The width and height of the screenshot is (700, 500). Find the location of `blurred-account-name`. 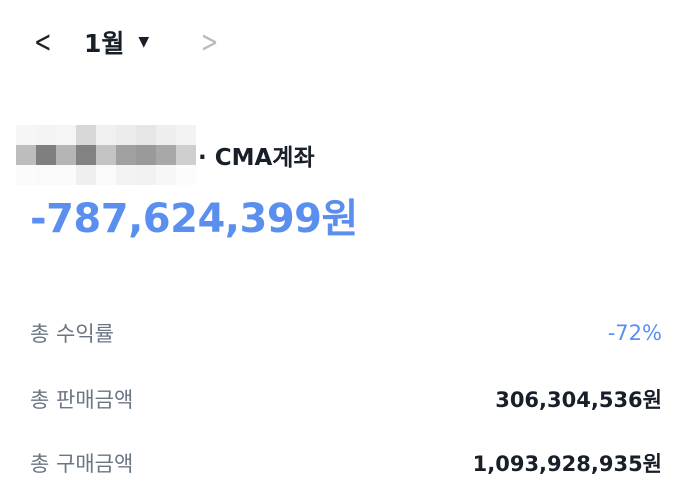

blurred-account-name is located at coordinates (106, 155).